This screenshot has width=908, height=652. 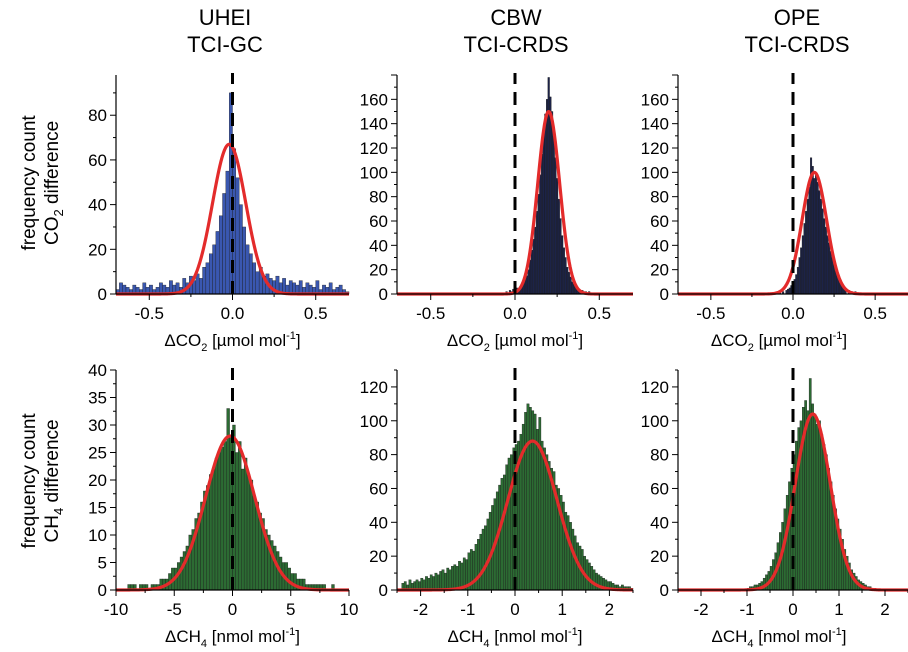 What do you see at coordinates (374, 124) in the screenshot?
I see `y-tick-label: 140` at bounding box center [374, 124].